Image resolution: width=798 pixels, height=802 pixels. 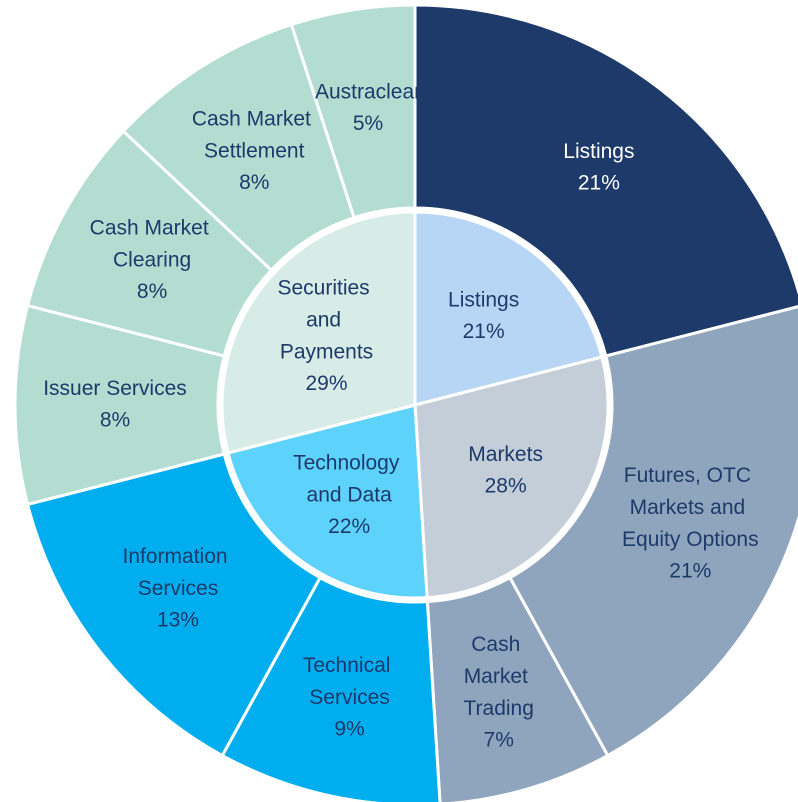 What do you see at coordinates (349, 478) in the screenshot?
I see `segment-label: Technology and Data` at bounding box center [349, 478].